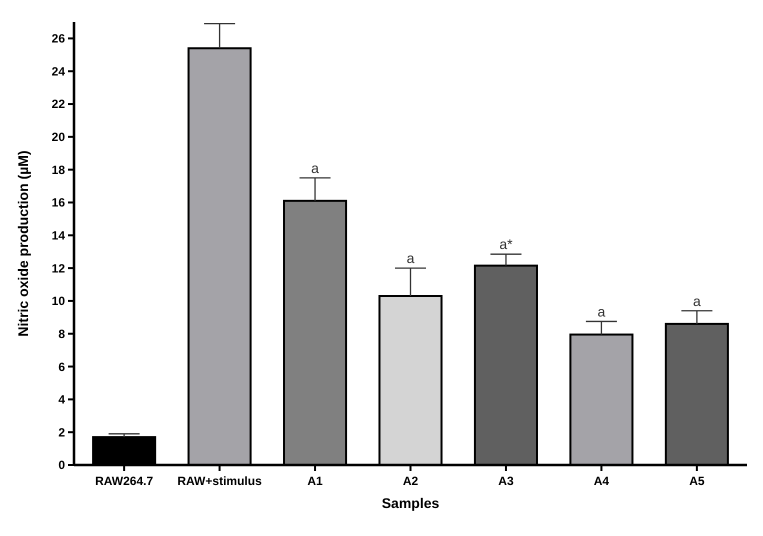  Describe the element at coordinates (59, 137) in the screenshot. I see `y-tick-label: 20` at that location.